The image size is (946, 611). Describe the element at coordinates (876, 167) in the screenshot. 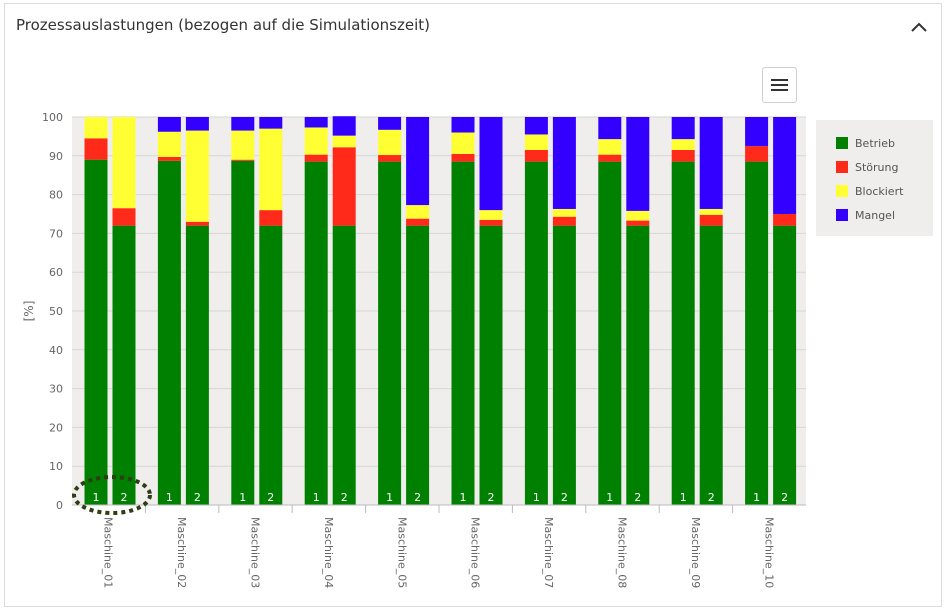

I see `legend-item: Störung` at that location.